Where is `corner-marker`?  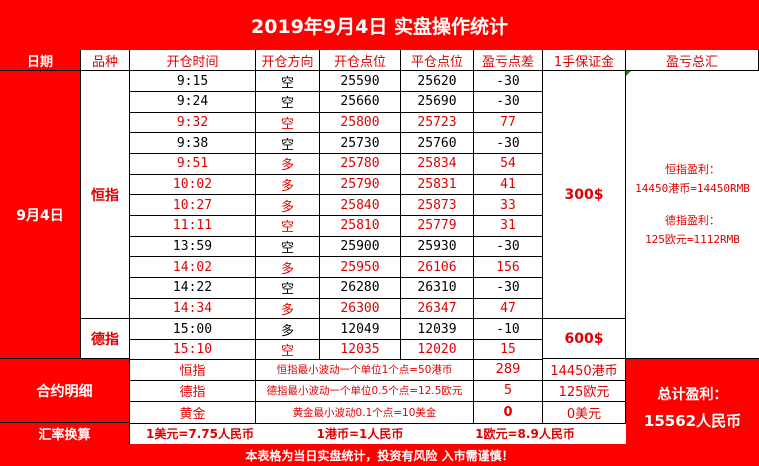
corner-marker is located at coordinates (628, 73).